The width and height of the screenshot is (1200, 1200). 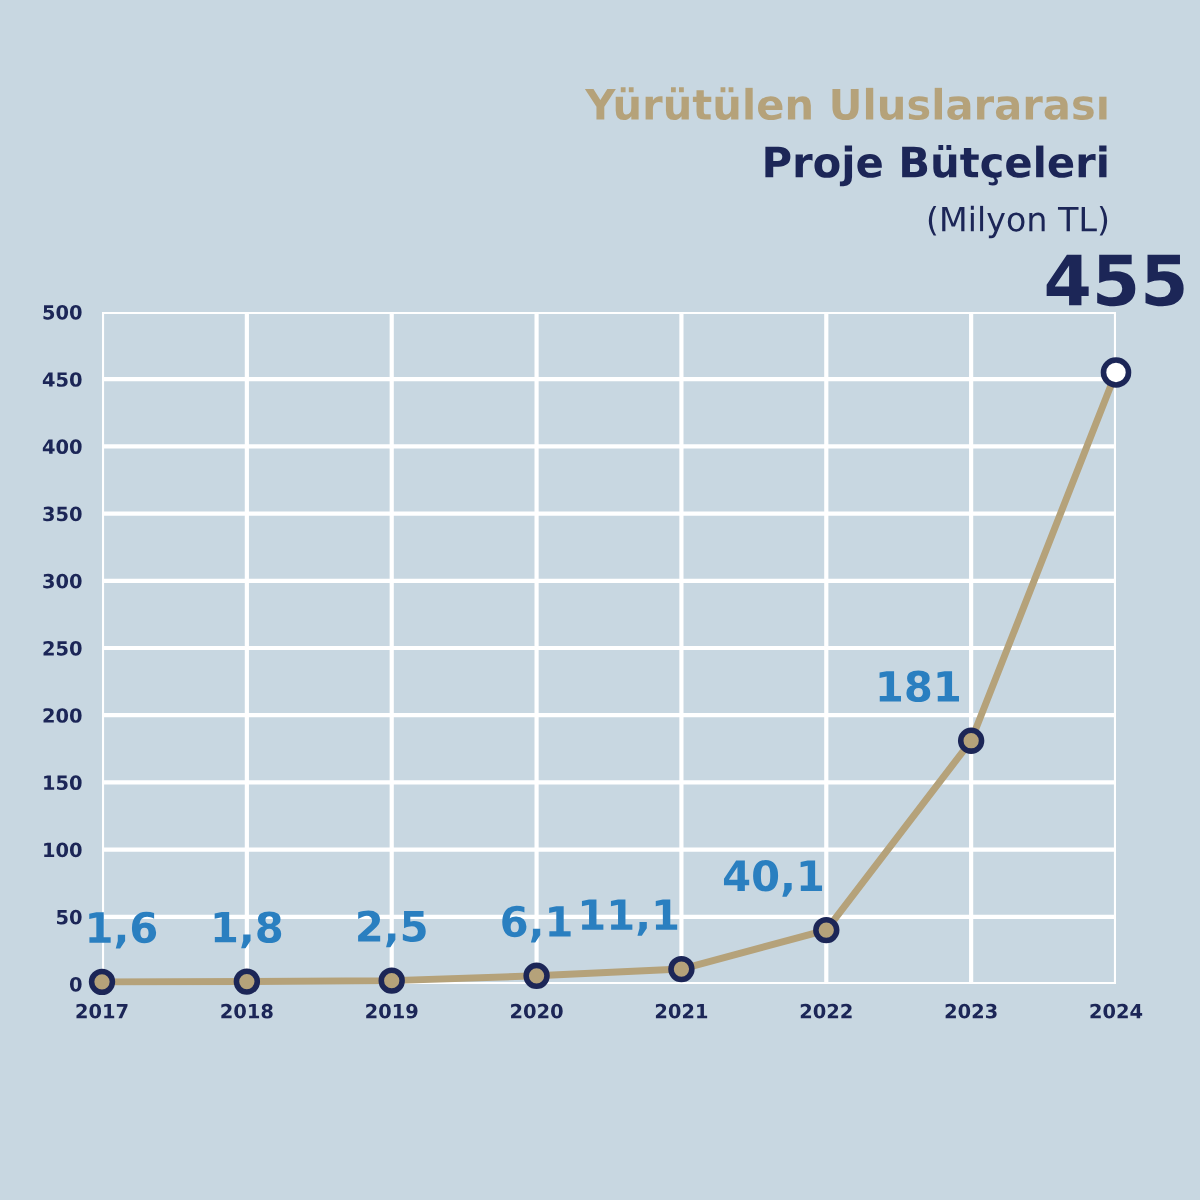 I want to click on x-tick-label: 2020, so click(x=537, y=1011).